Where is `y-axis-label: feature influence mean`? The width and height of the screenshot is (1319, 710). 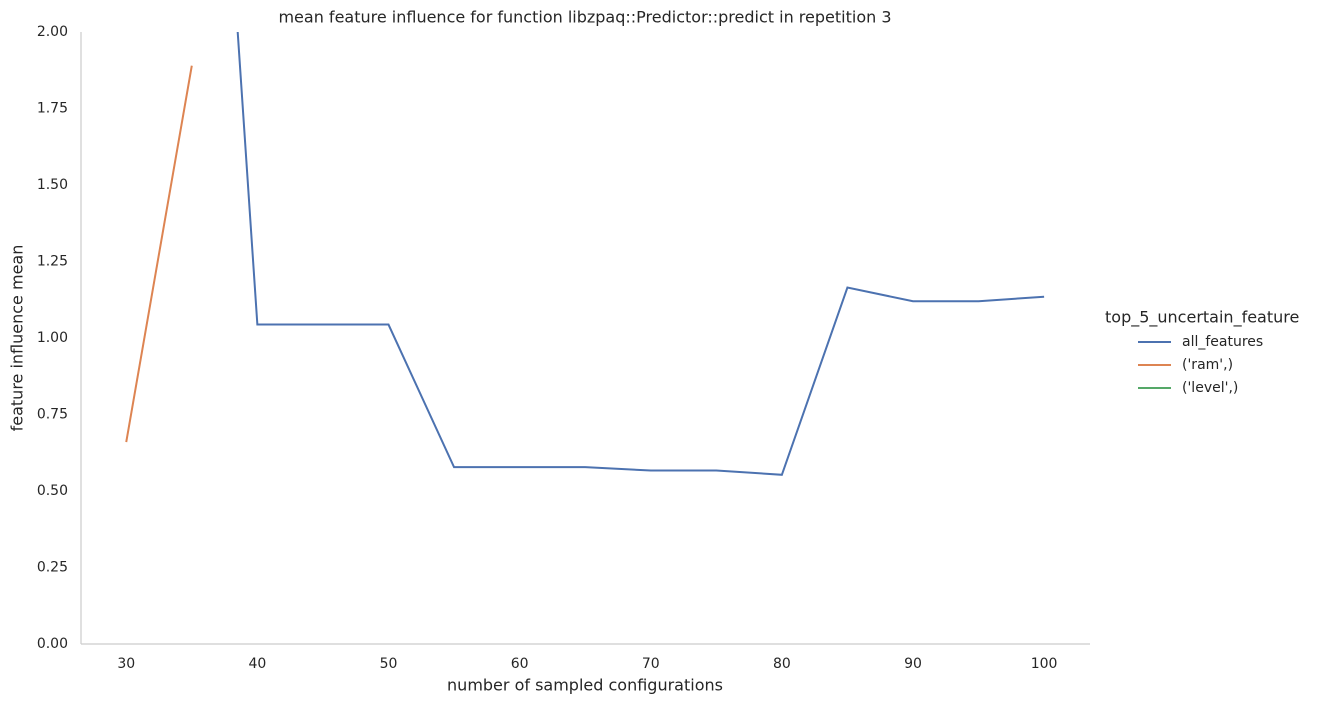 y-axis-label: feature influence mean is located at coordinates (17, 338).